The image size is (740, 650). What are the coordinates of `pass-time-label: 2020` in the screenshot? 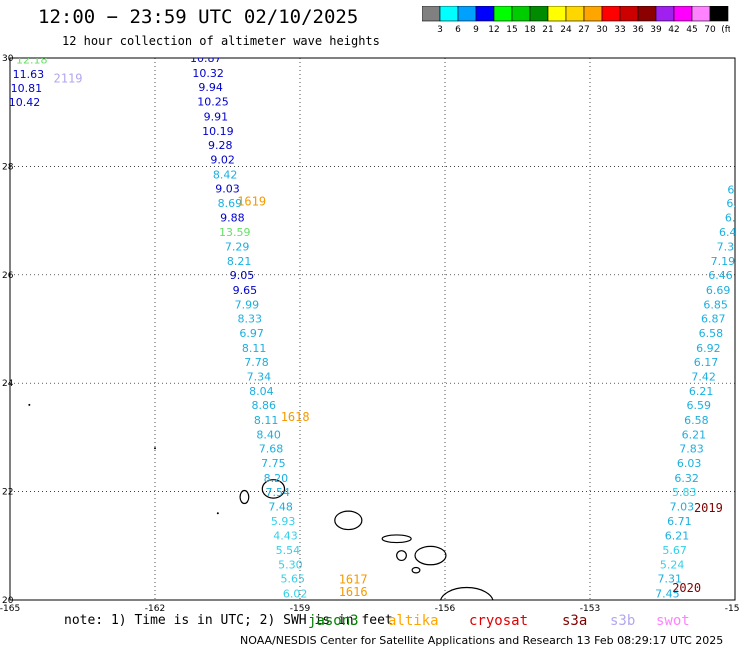 It's located at (686, 588).